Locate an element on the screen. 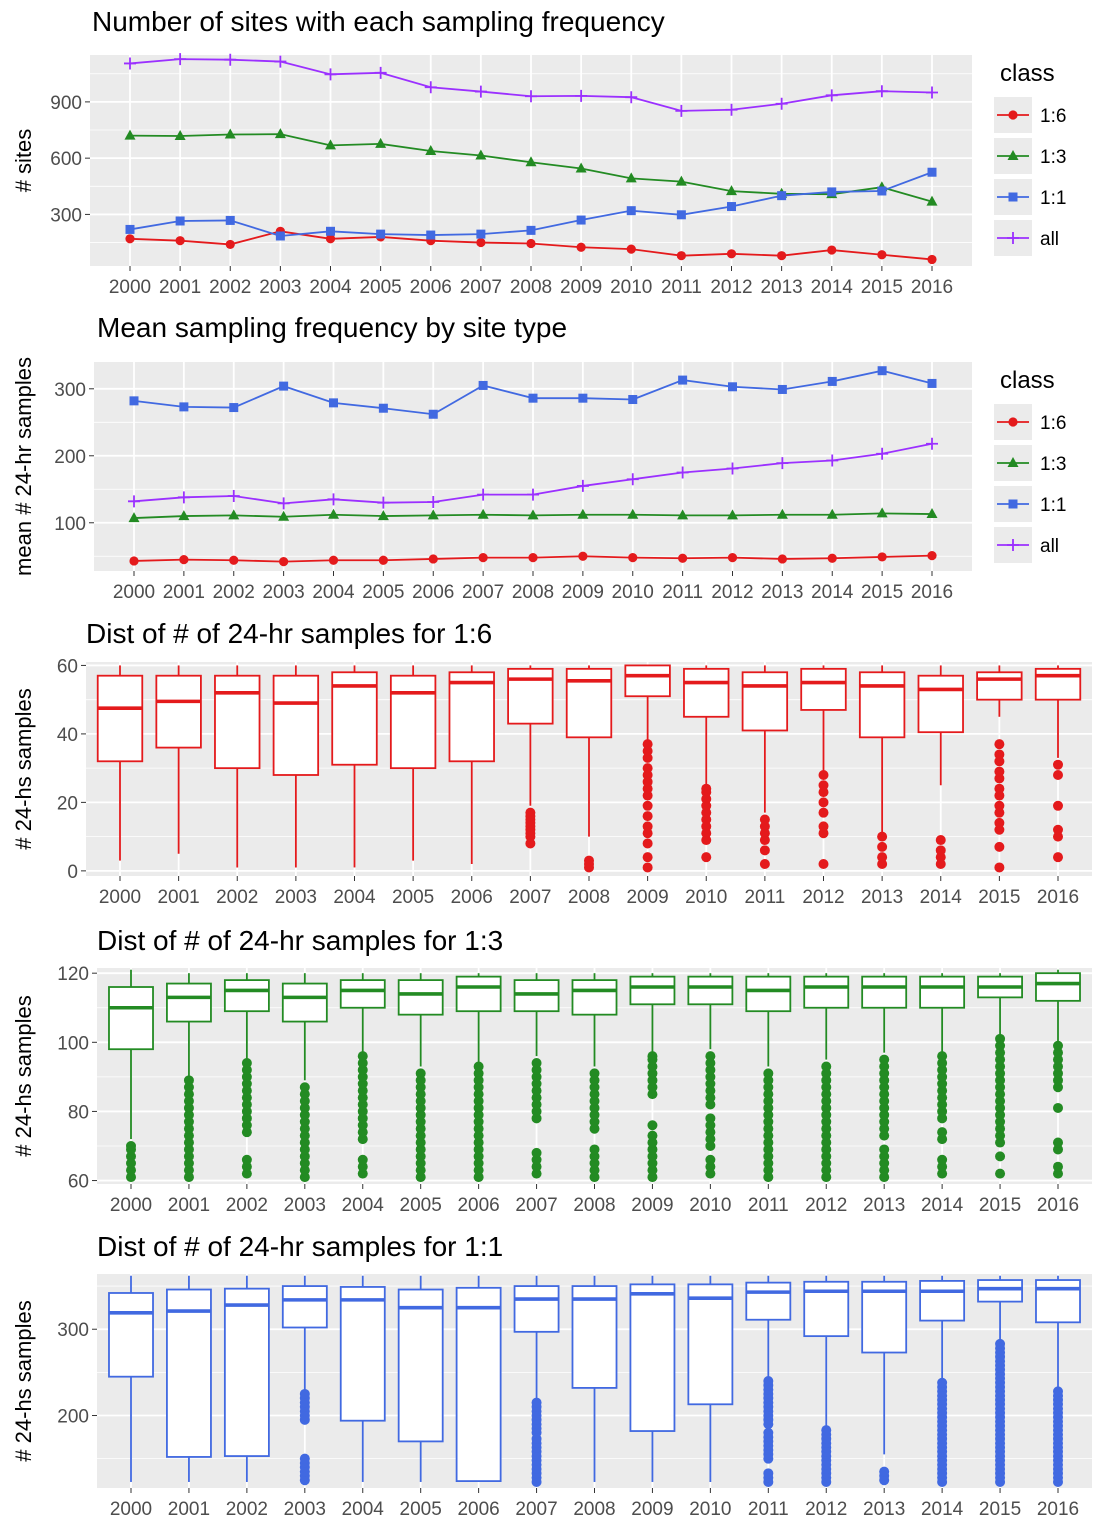 The image size is (1094, 1521). box-2014 is located at coordinates (942, 1381).